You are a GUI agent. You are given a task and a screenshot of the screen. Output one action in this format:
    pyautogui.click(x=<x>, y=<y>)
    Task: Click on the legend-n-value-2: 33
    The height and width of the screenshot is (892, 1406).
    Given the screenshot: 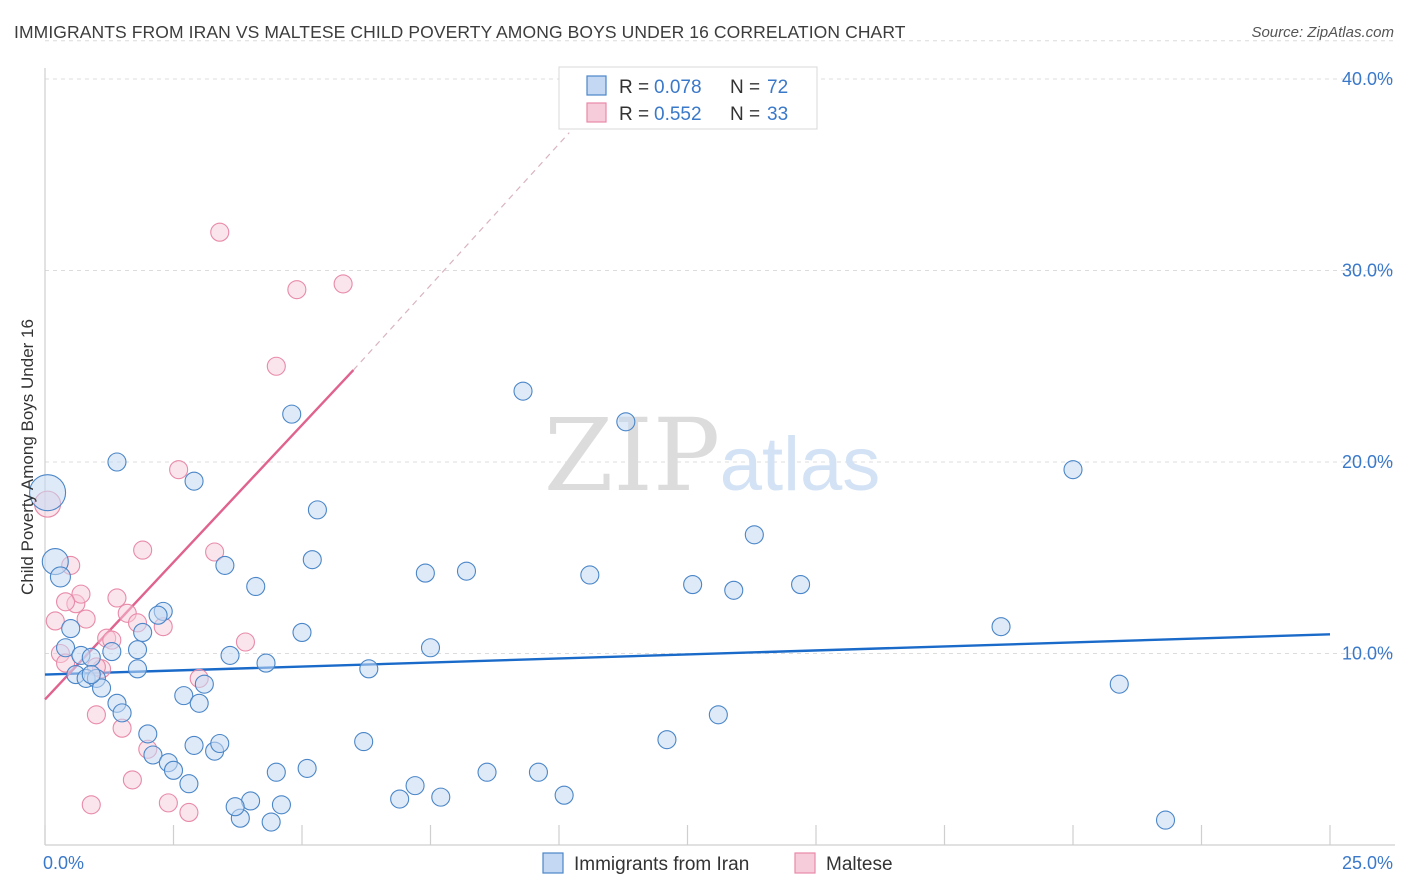 What is the action you would take?
    pyautogui.click(x=777, y=114)
    